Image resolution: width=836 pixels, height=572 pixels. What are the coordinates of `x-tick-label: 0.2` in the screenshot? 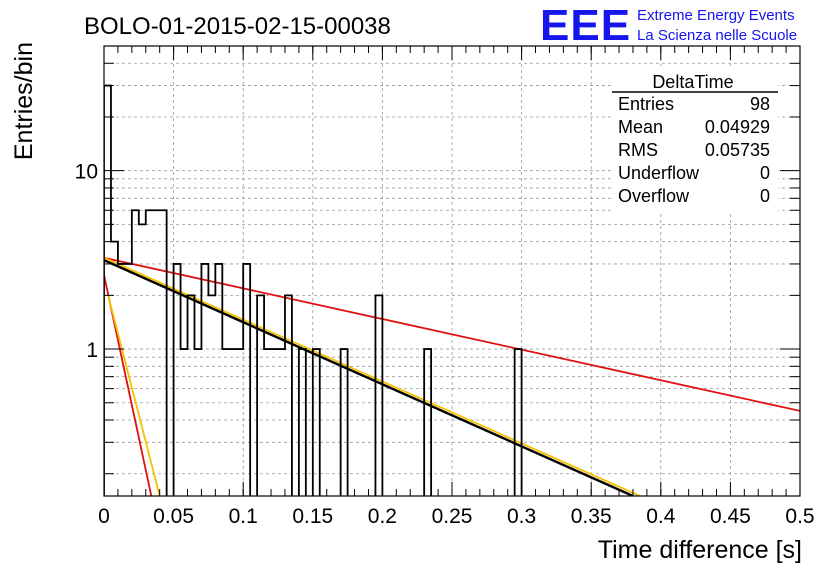 It's located at (382, 516).